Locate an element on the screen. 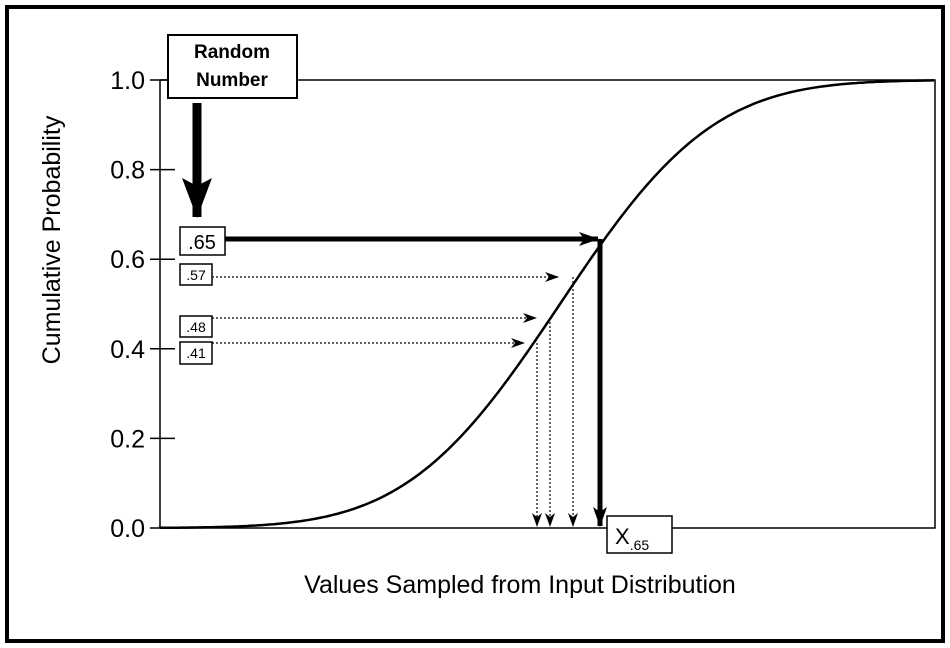 Image resolution: width=950 pixels, height=648 pixels. result-label: X.65 is located at coordinates (632, 538).